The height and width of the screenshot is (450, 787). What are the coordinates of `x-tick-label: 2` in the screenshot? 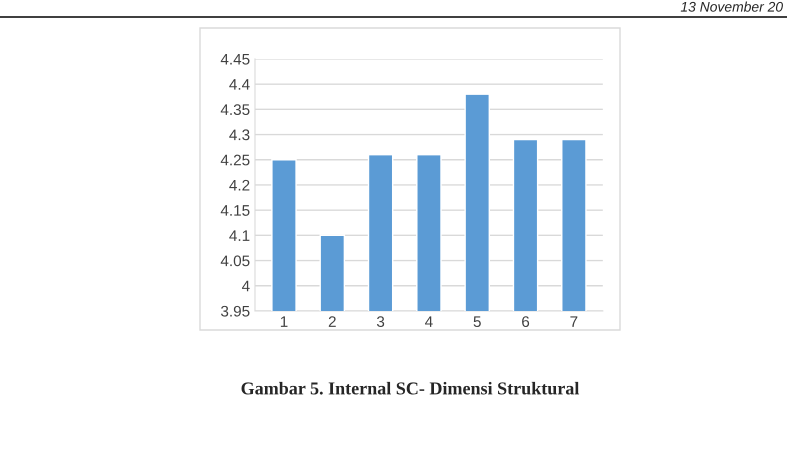 It's located at (332, 321).